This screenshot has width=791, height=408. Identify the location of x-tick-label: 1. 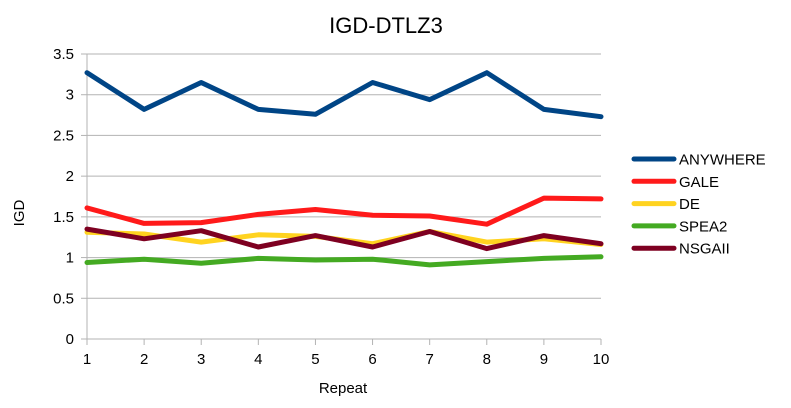
(87, 359).